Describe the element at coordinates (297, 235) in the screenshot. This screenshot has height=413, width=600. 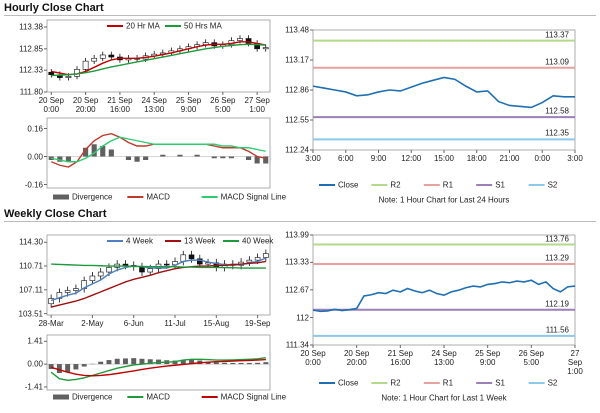
I see `y-tick-label: 113.99` at that location.